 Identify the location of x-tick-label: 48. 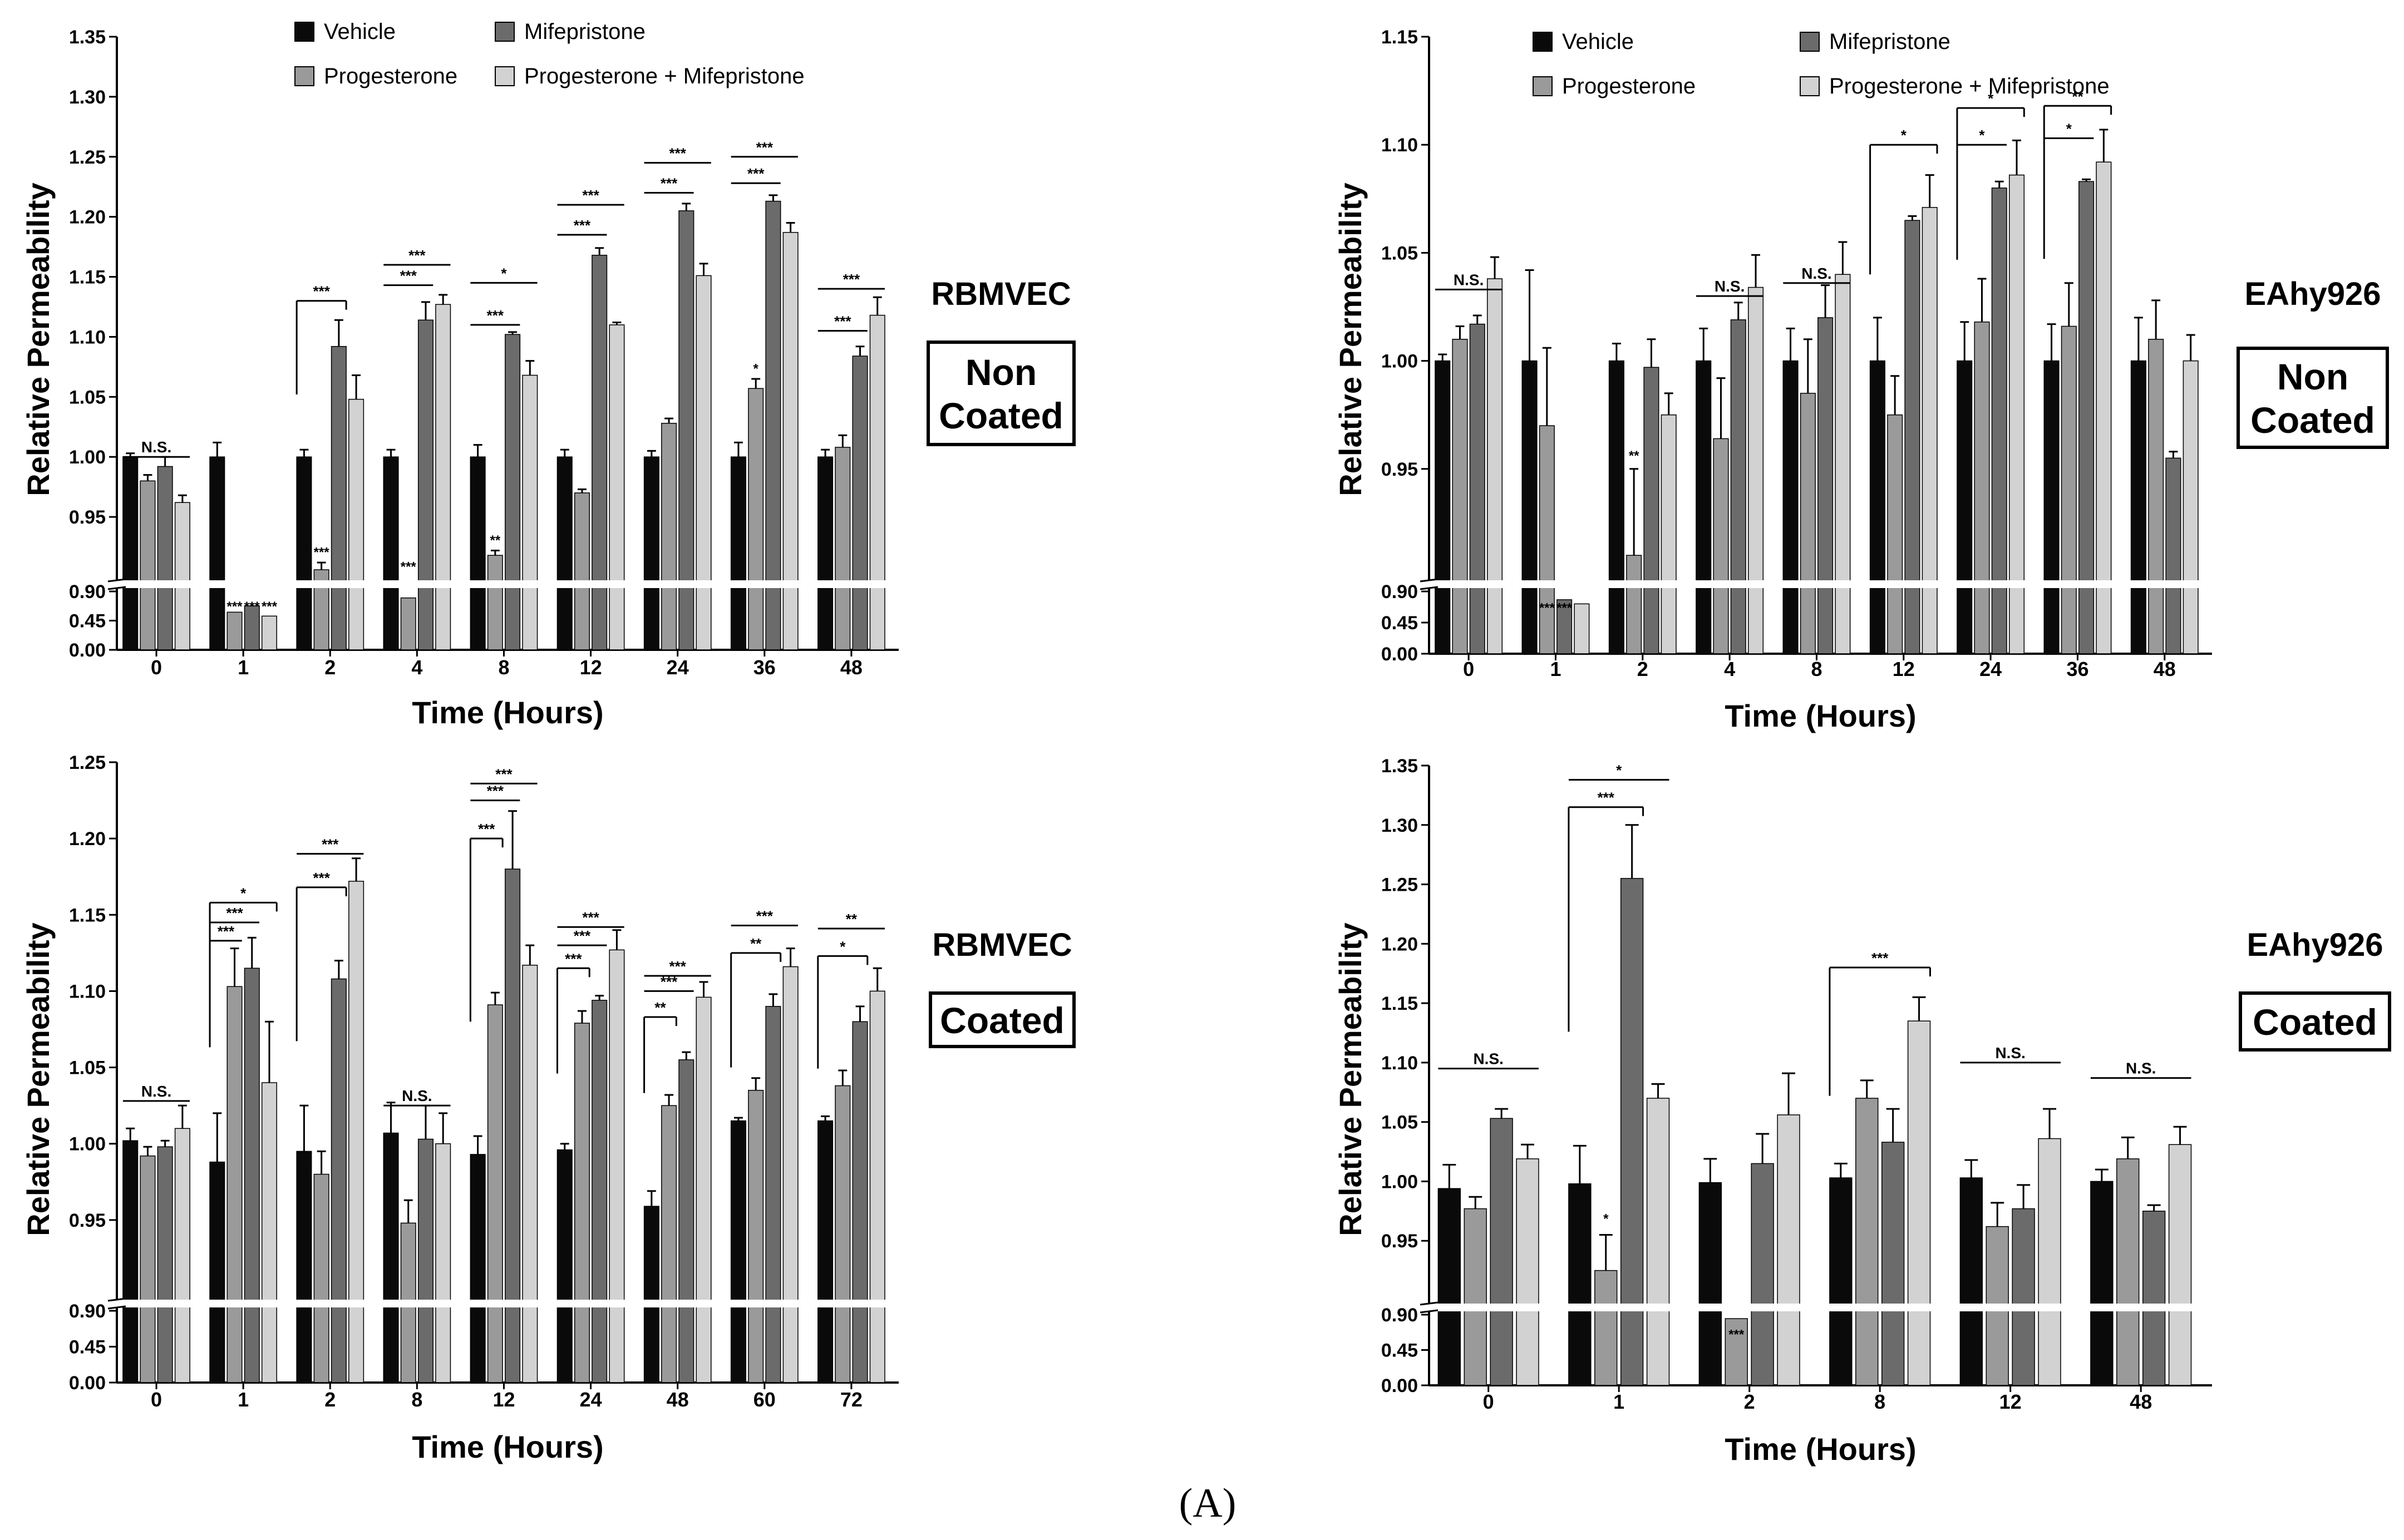
(2141, 1401).